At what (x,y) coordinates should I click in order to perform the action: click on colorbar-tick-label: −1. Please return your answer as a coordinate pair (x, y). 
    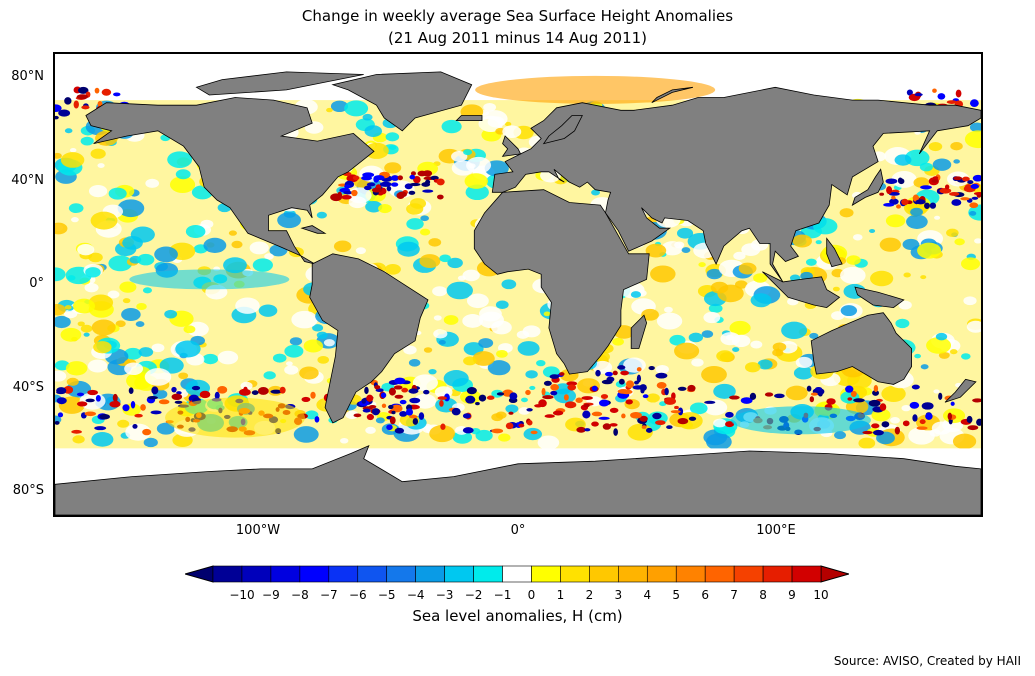
    Looking at the image, I should click on (502, 595).